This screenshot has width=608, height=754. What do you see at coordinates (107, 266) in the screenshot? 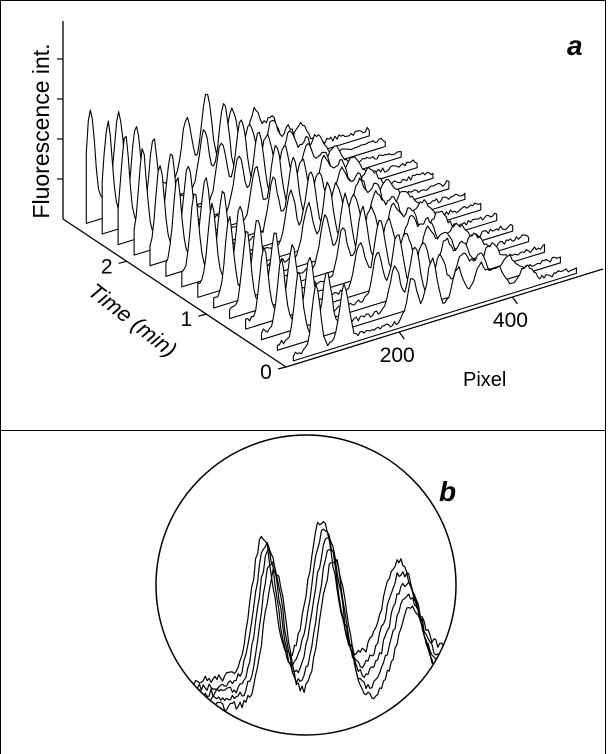
I see `depth-tick-label: 2` at bounding box center [107, 266].